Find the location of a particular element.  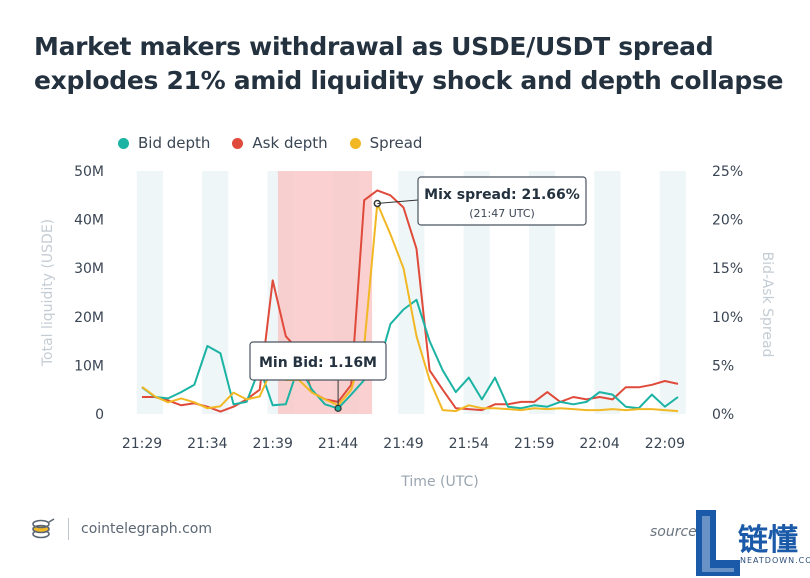

x-tick-label: 22:09 is located at coordinates (665, 444).